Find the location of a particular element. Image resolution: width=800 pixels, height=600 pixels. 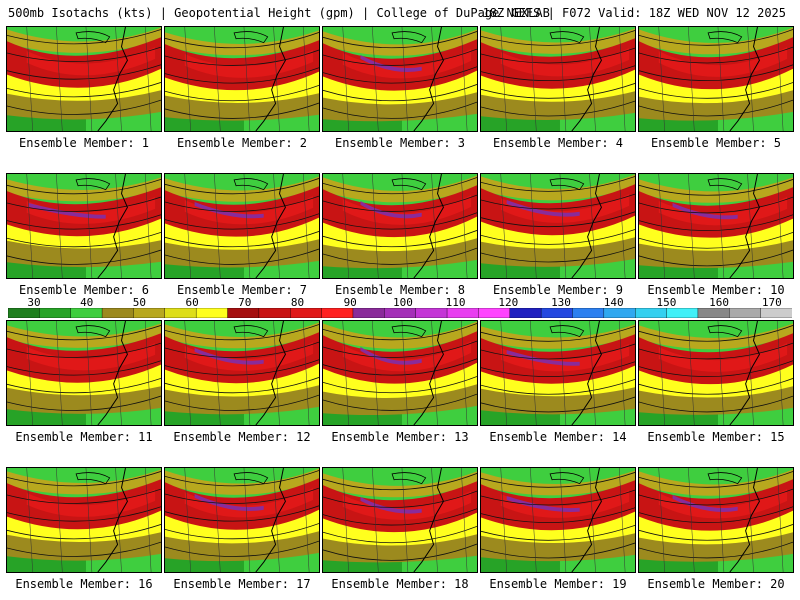

colorbar-tick-label: 110 is located at coordinates (455, 302).